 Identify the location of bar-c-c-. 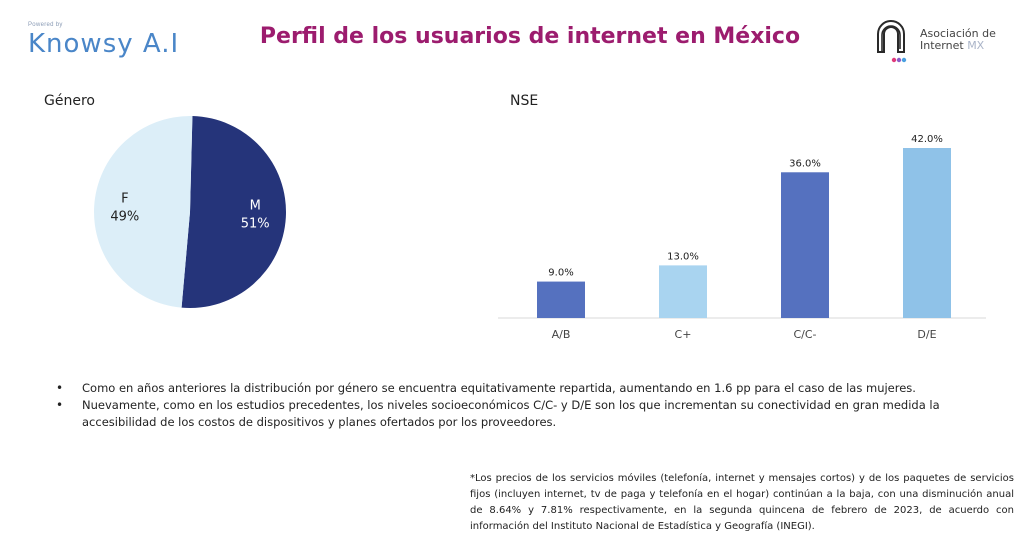
(805, 245).